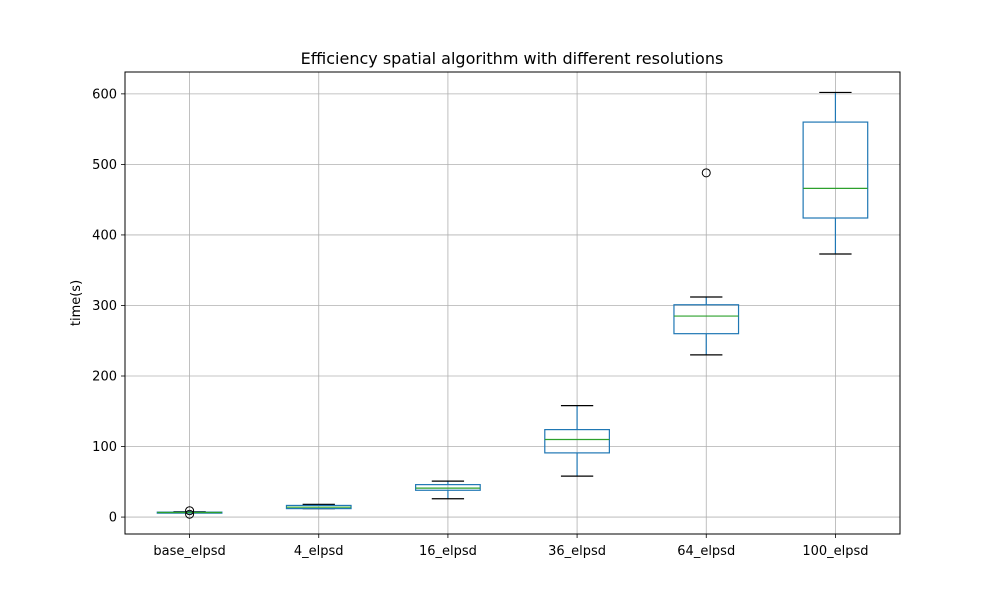 The height and width of the screenshot is (600, 1000). I want to click on x-tick-label: base_elpsd, so click(189, 551).